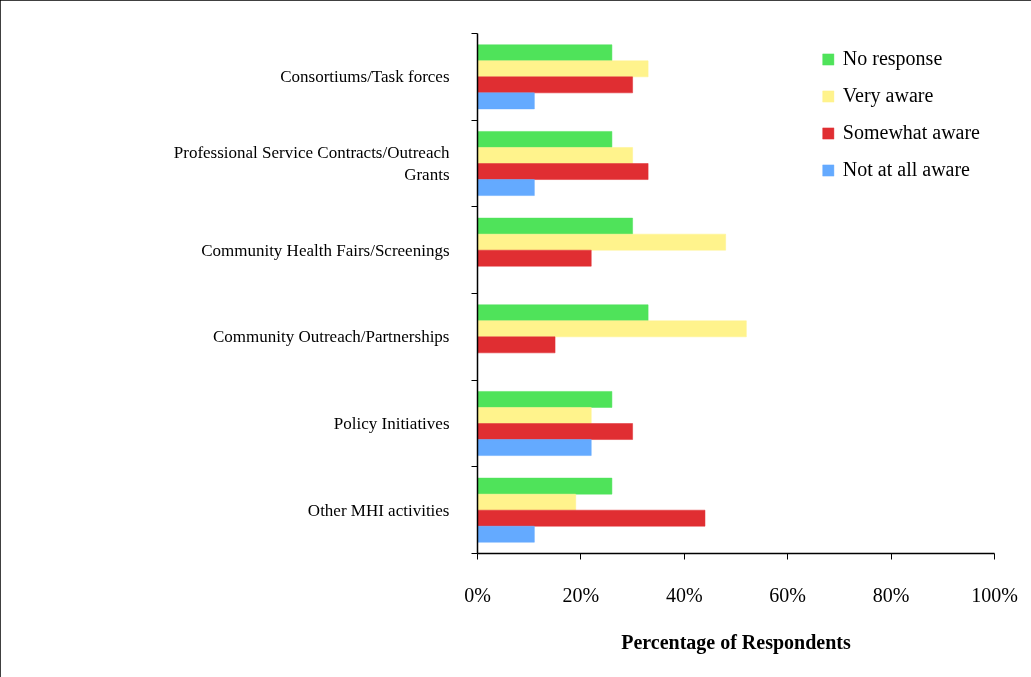 This screenshot has height=677, width=1031. What do you see at coordinates (311, 163) in the screenshot?
I see `y-tick-label: Professional Service Contracts/Outreach Grants` at bounding box center [311, 163].